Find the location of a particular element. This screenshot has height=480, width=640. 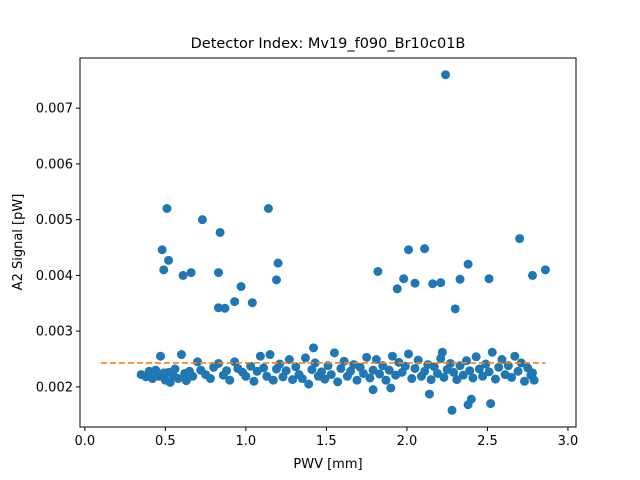

y-axis-label: A2 Signal [pW] is located at coordinates (18, 242).